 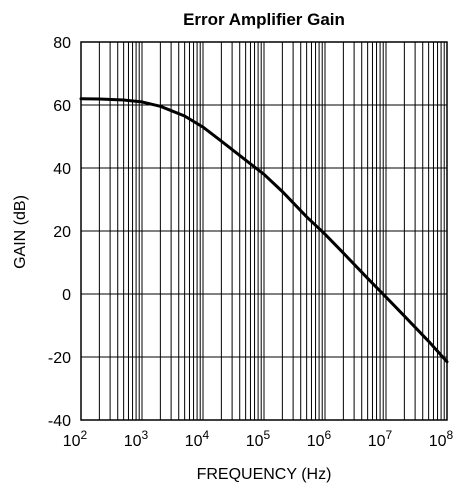 I want to click on x-tick-label: 10⁴, so click(x=197, y=439).